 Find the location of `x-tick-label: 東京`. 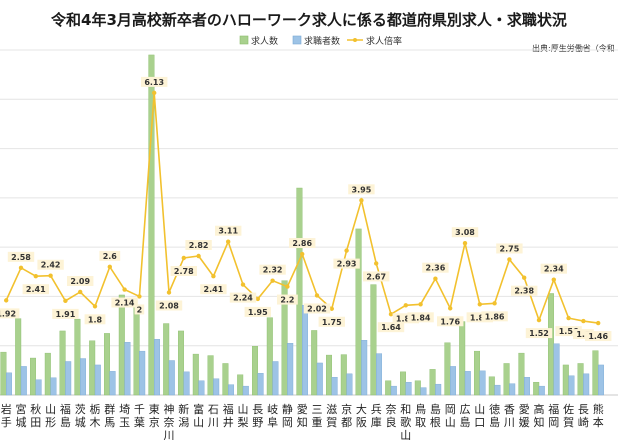

x-tick-label: 東京 is located at coordinates (154, 416).